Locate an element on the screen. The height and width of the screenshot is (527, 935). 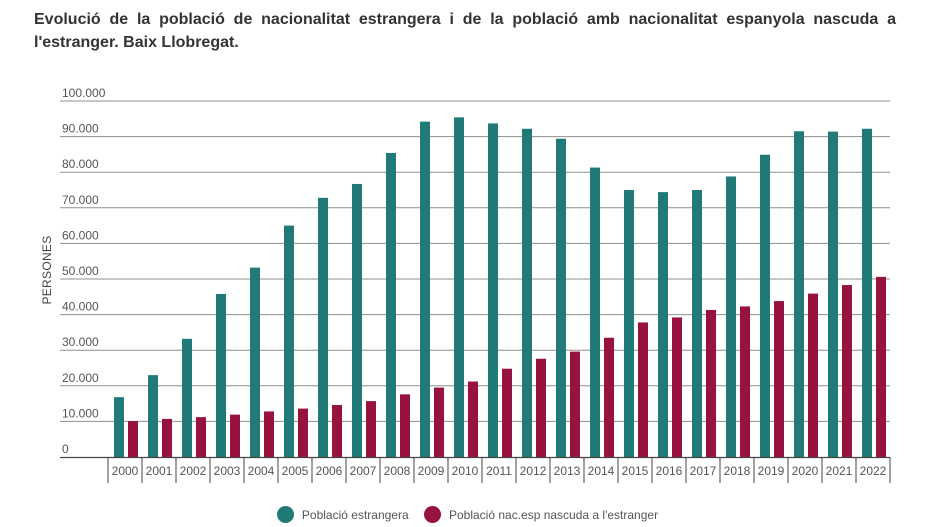
bar-series-1-2014 is located at coordinates (595, 312).